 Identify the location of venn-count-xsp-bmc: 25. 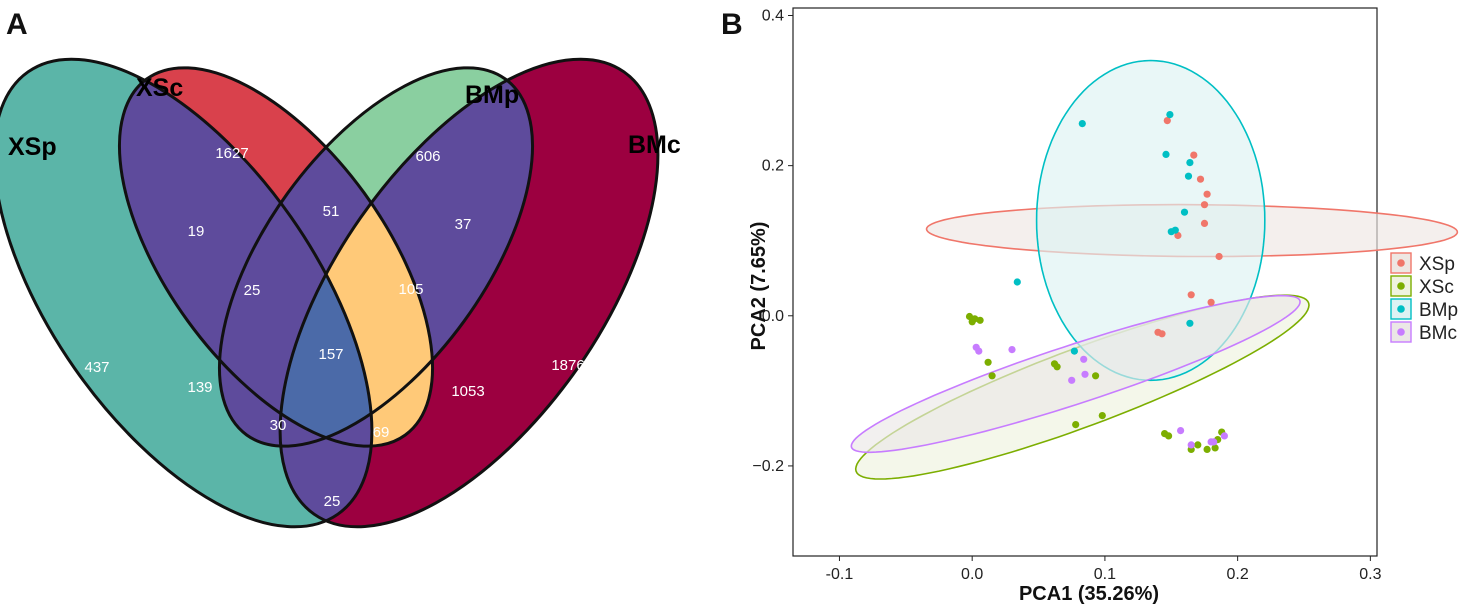
(332, 501).